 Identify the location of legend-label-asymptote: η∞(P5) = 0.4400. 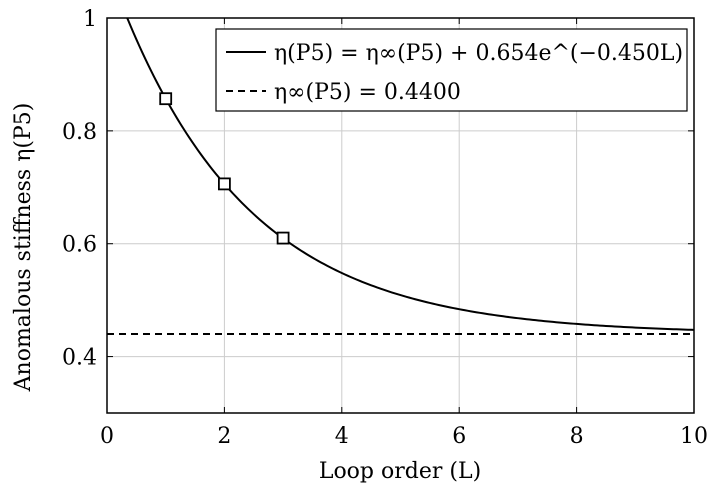
(367, 92).